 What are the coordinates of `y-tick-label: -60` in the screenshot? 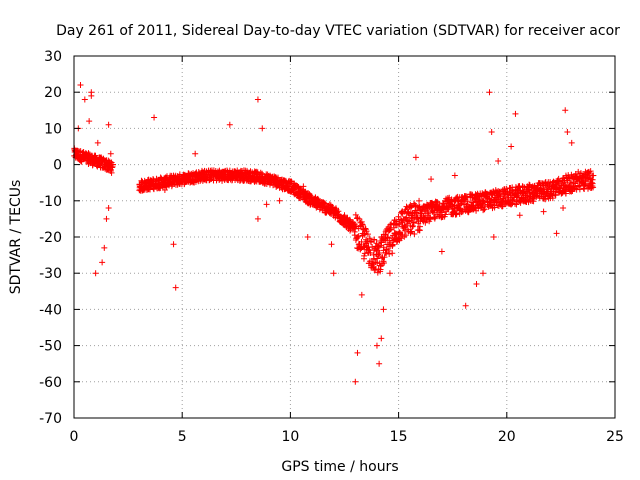 It's located at (50, 383).